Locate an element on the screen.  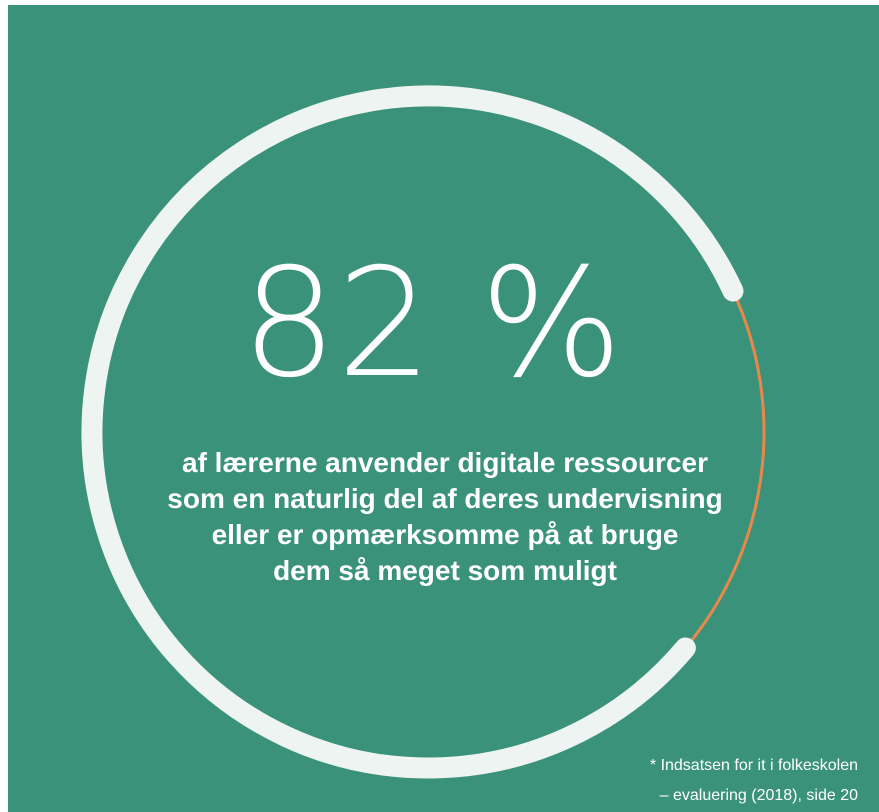
remainder-arc is located at coordinates (725, 469).